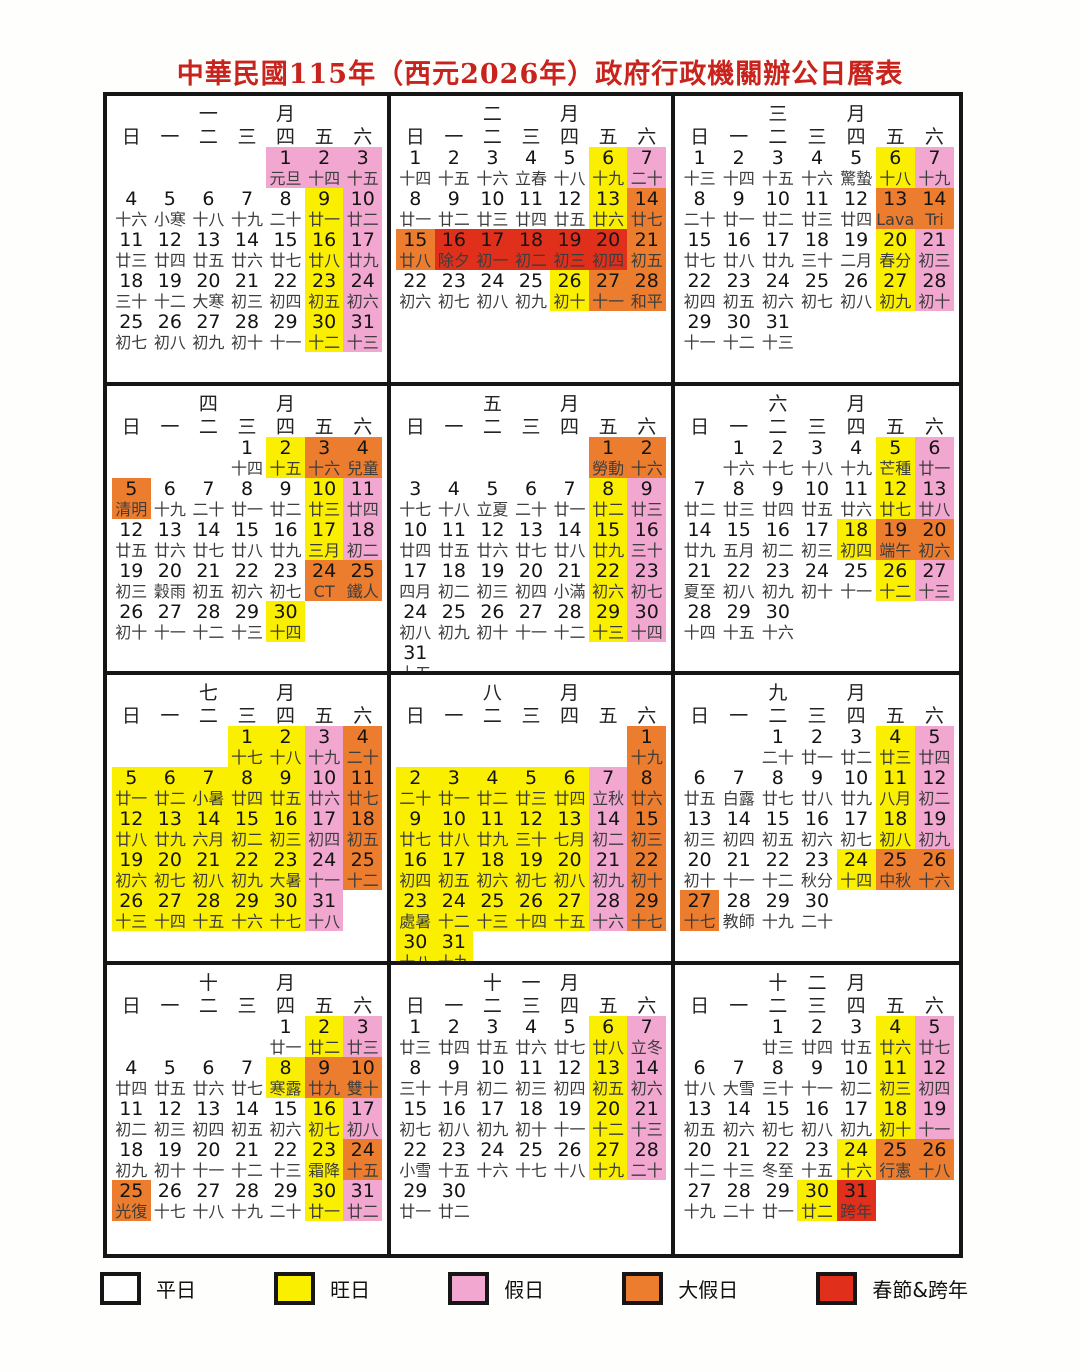  I want to click on day-cell: 27 十一, so click(608, 290).